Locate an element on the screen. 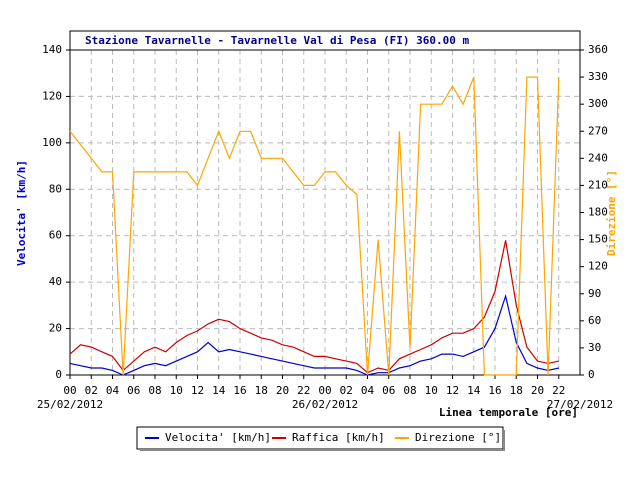 The width and height of the screenshot is (640, 480). y-tick-label: 120 is located at coordinates (52, 95).